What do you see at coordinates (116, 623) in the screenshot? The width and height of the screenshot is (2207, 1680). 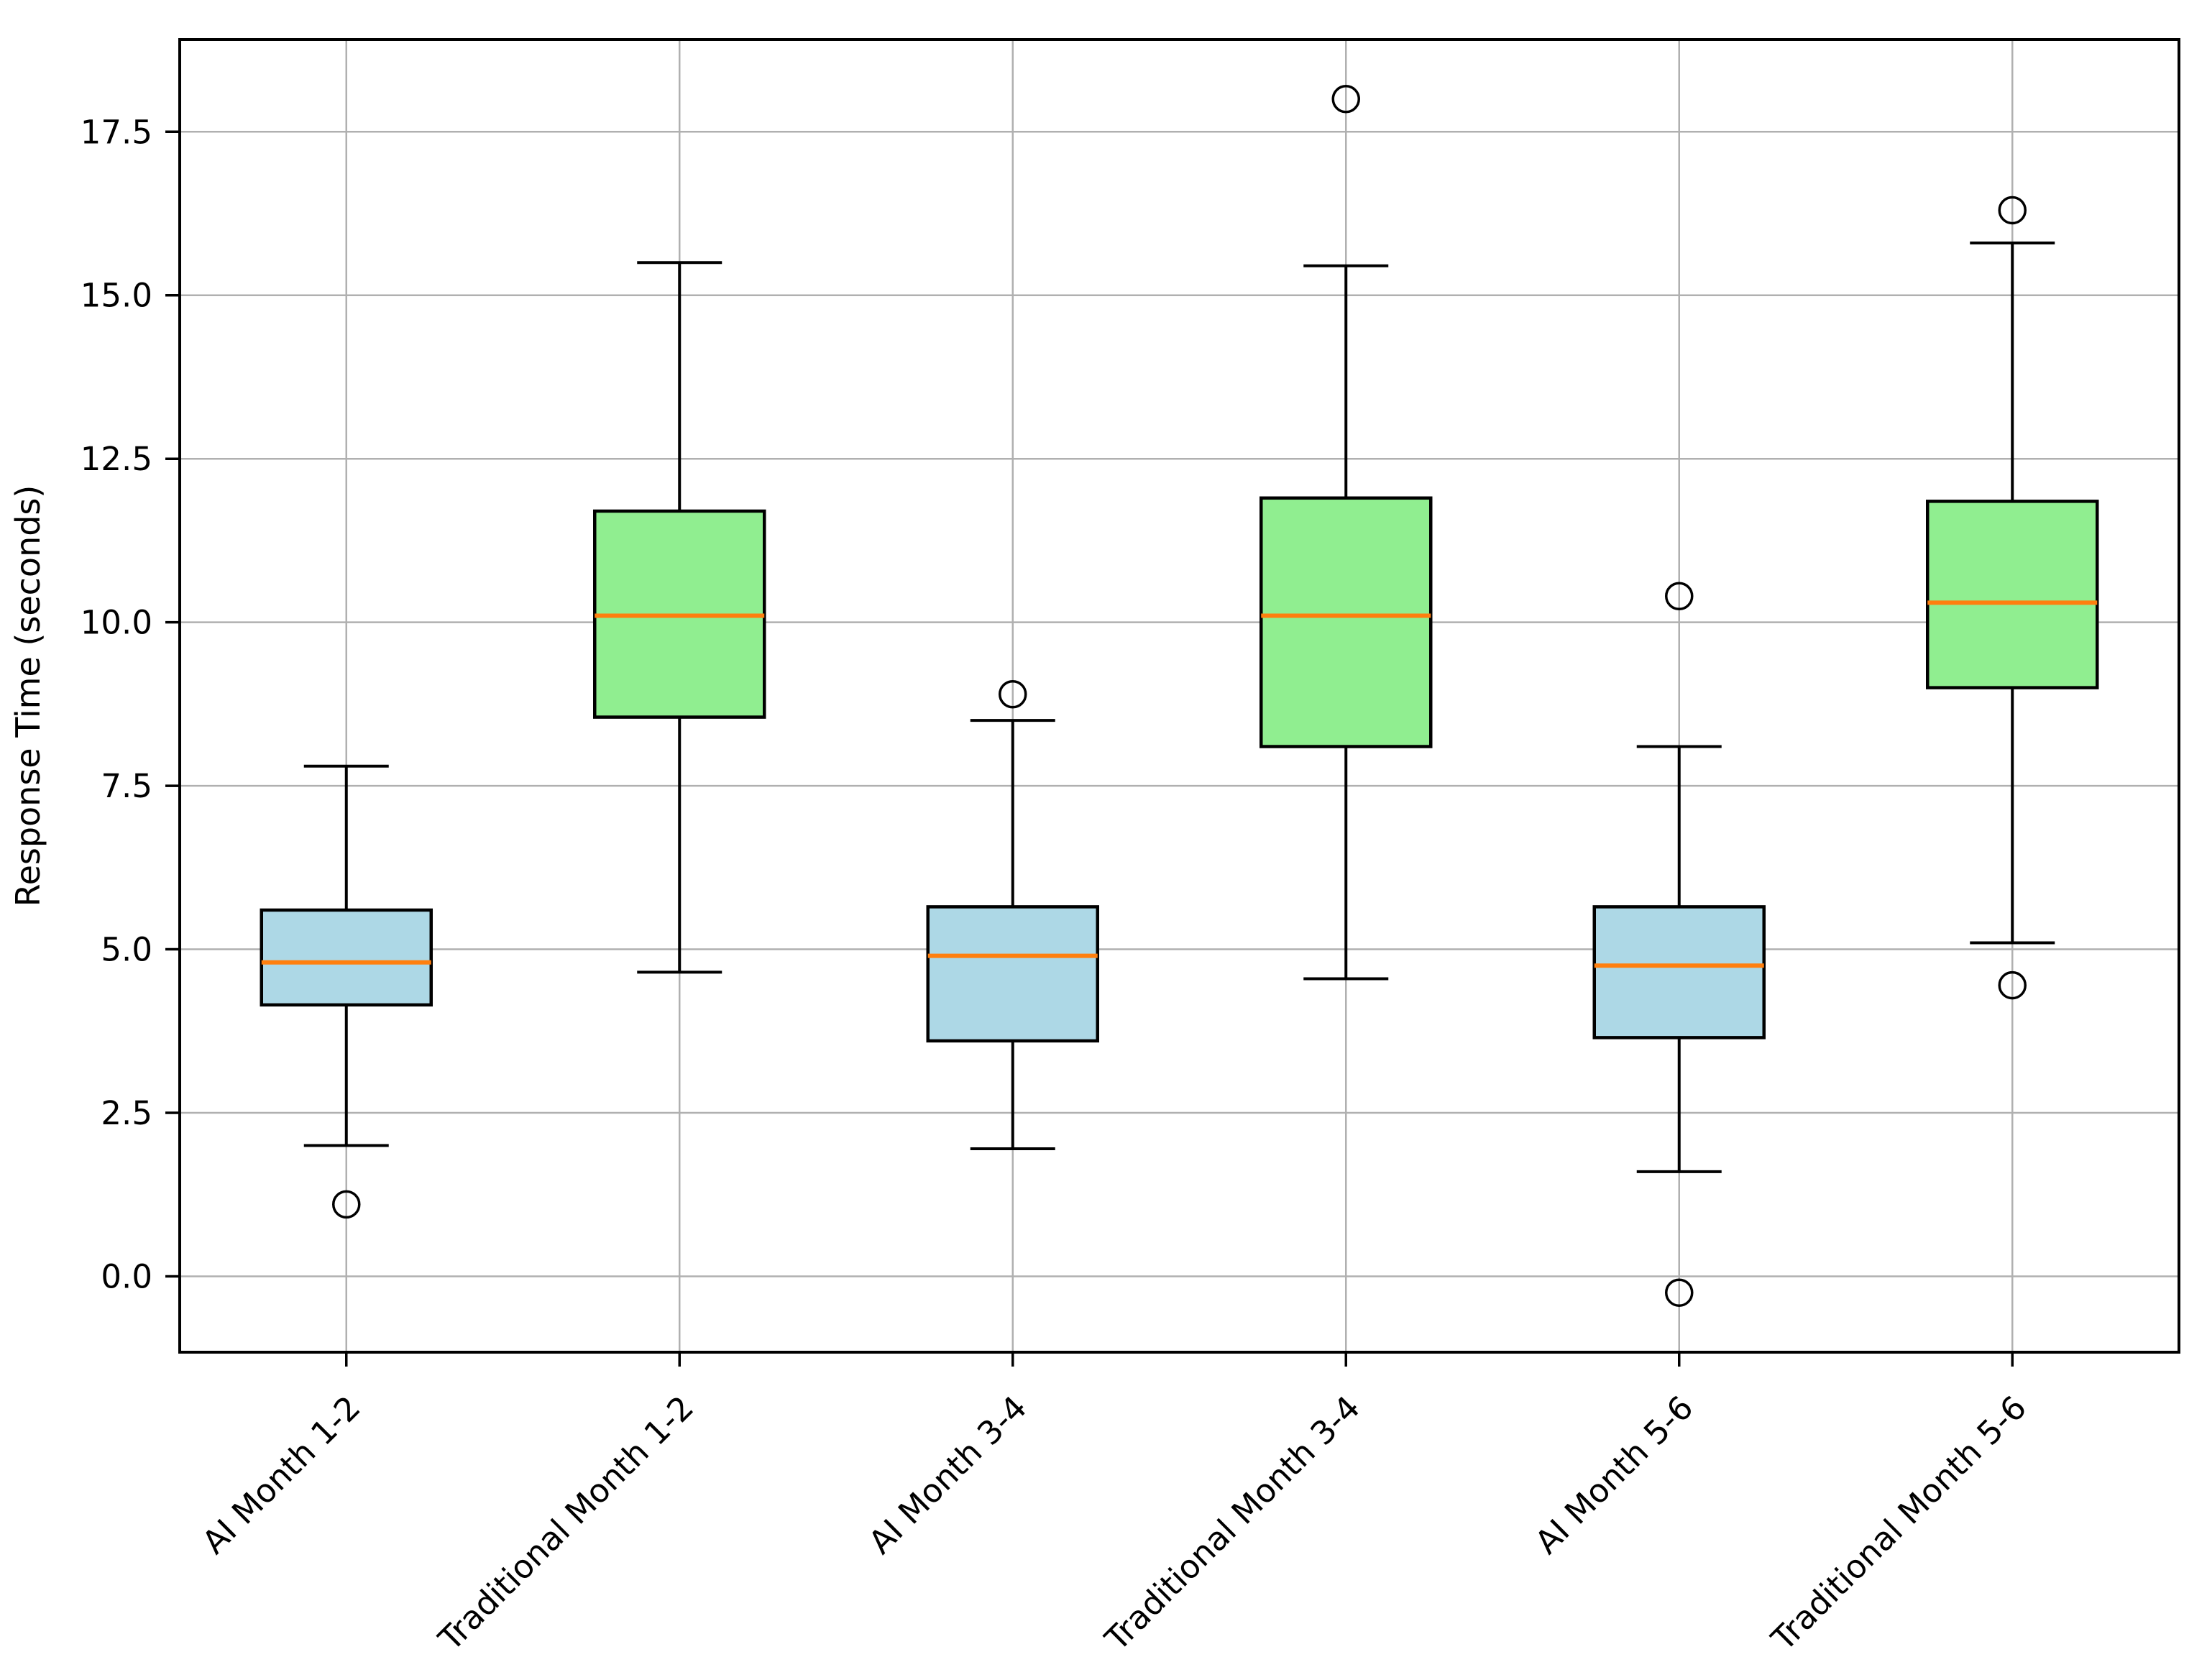 I see `y-tick-label: 10.0` at bounding box center [116, 623].